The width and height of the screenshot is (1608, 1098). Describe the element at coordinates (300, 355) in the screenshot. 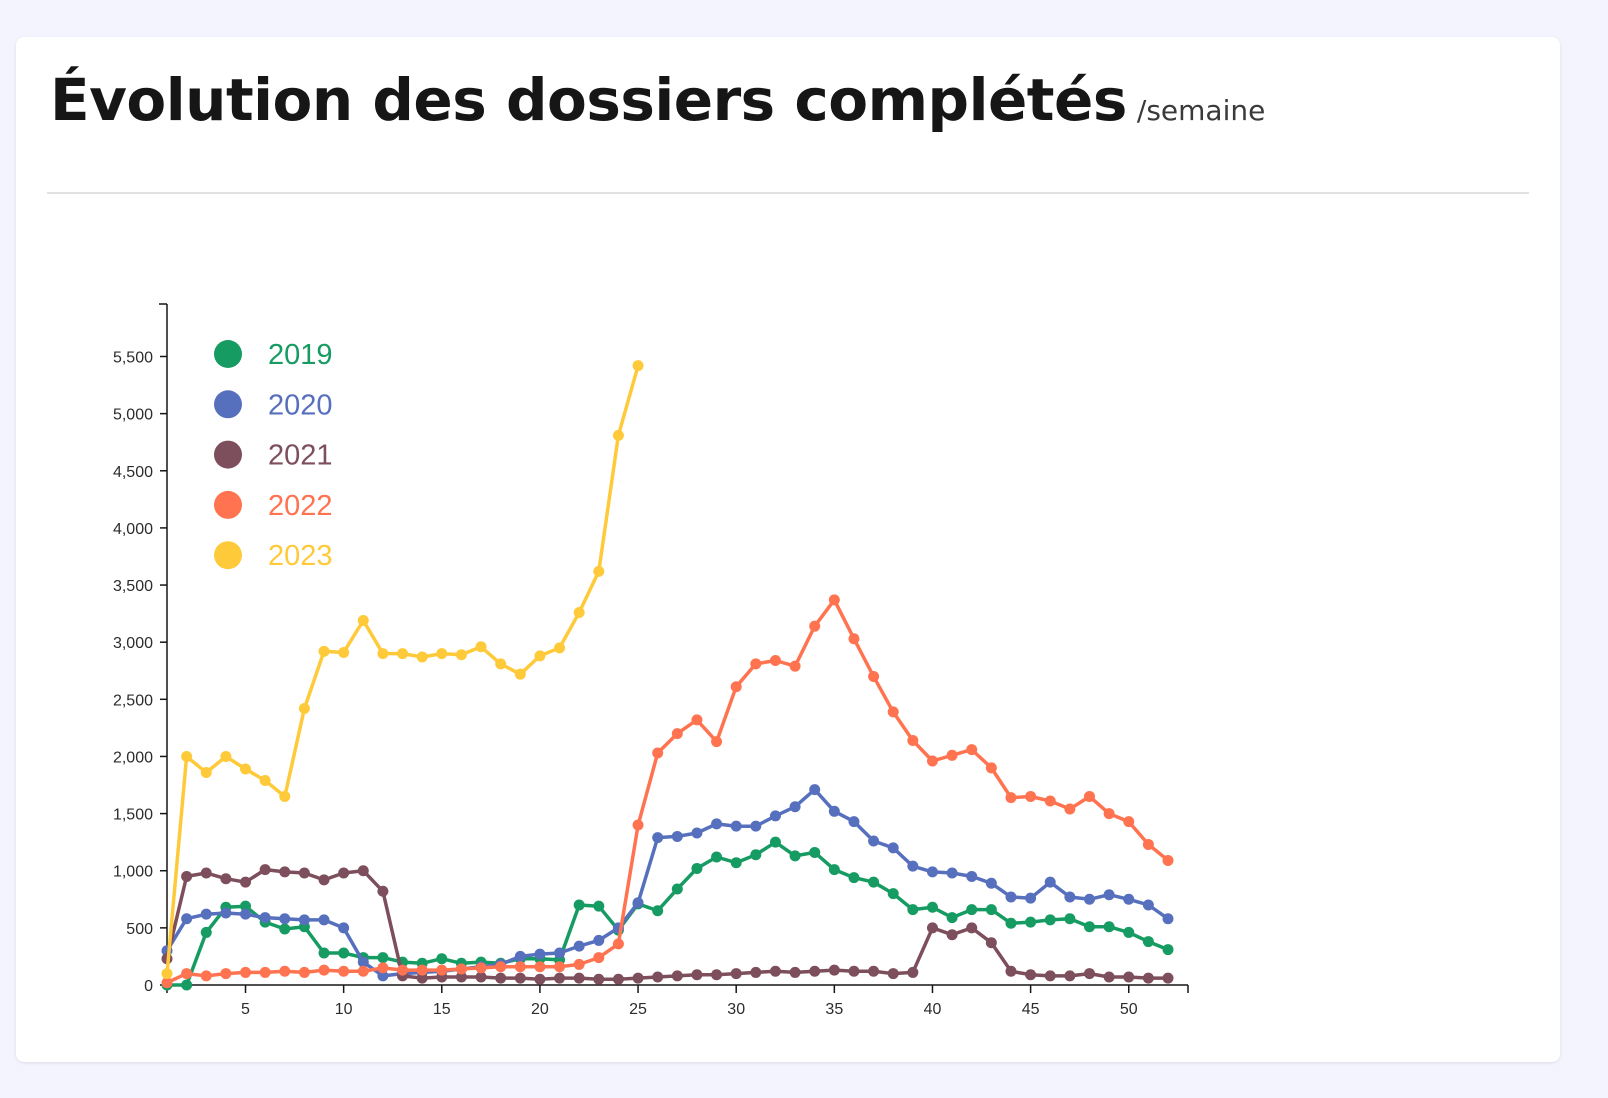

I see `legend-label-2019: 2019` at that location.